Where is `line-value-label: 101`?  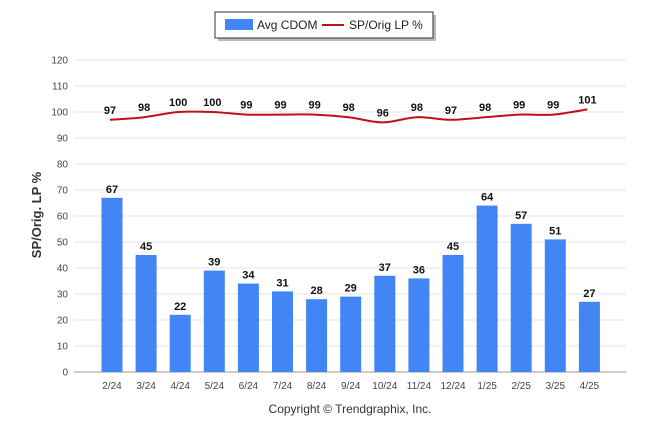
line-value-label: 101 is located at coordinates (587, 100).